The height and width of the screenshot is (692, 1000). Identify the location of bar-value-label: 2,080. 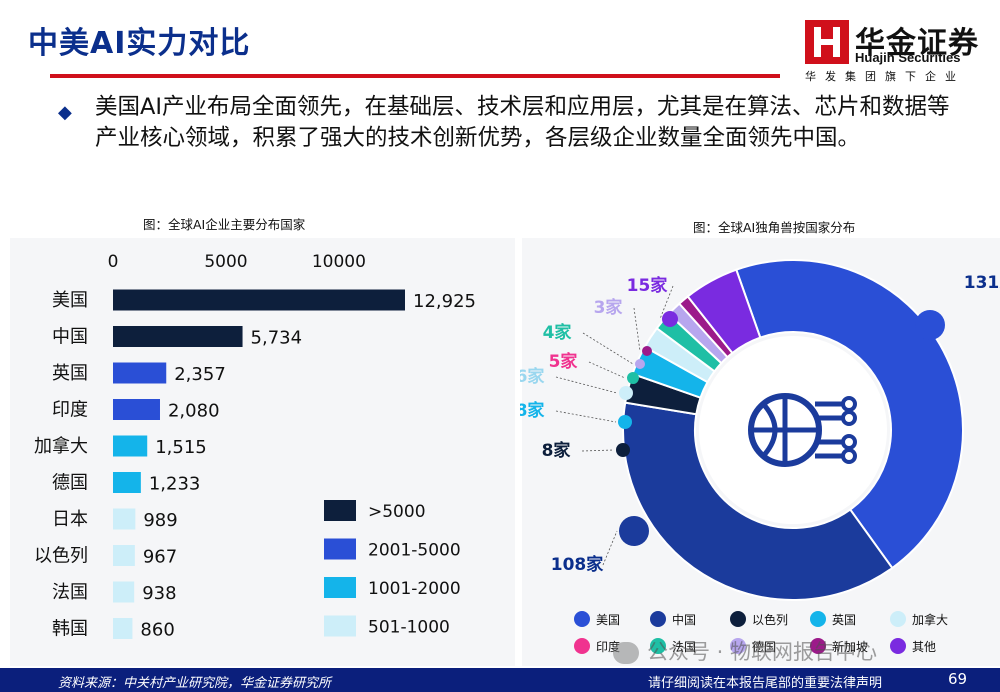
(194, 411).